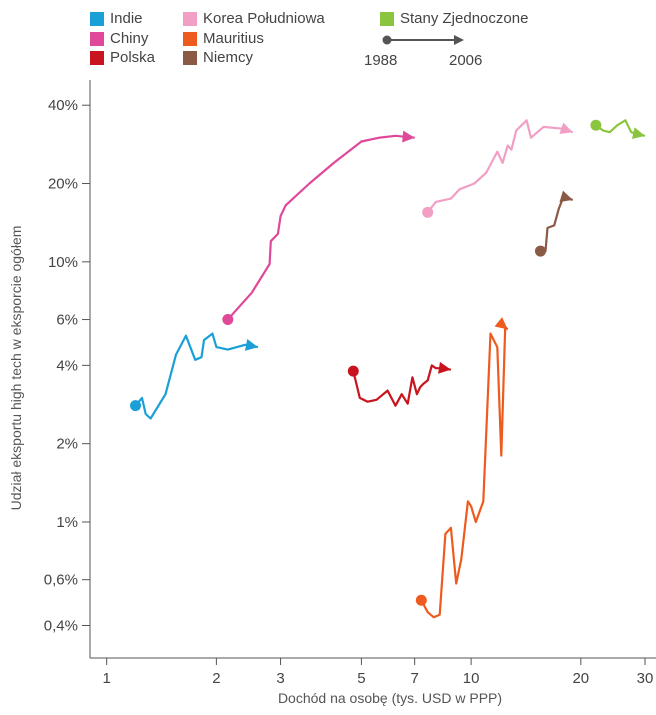 The width and height of the screenshot is (656, 715). I want to click on x-tick-label: 30, so click(645, 678).